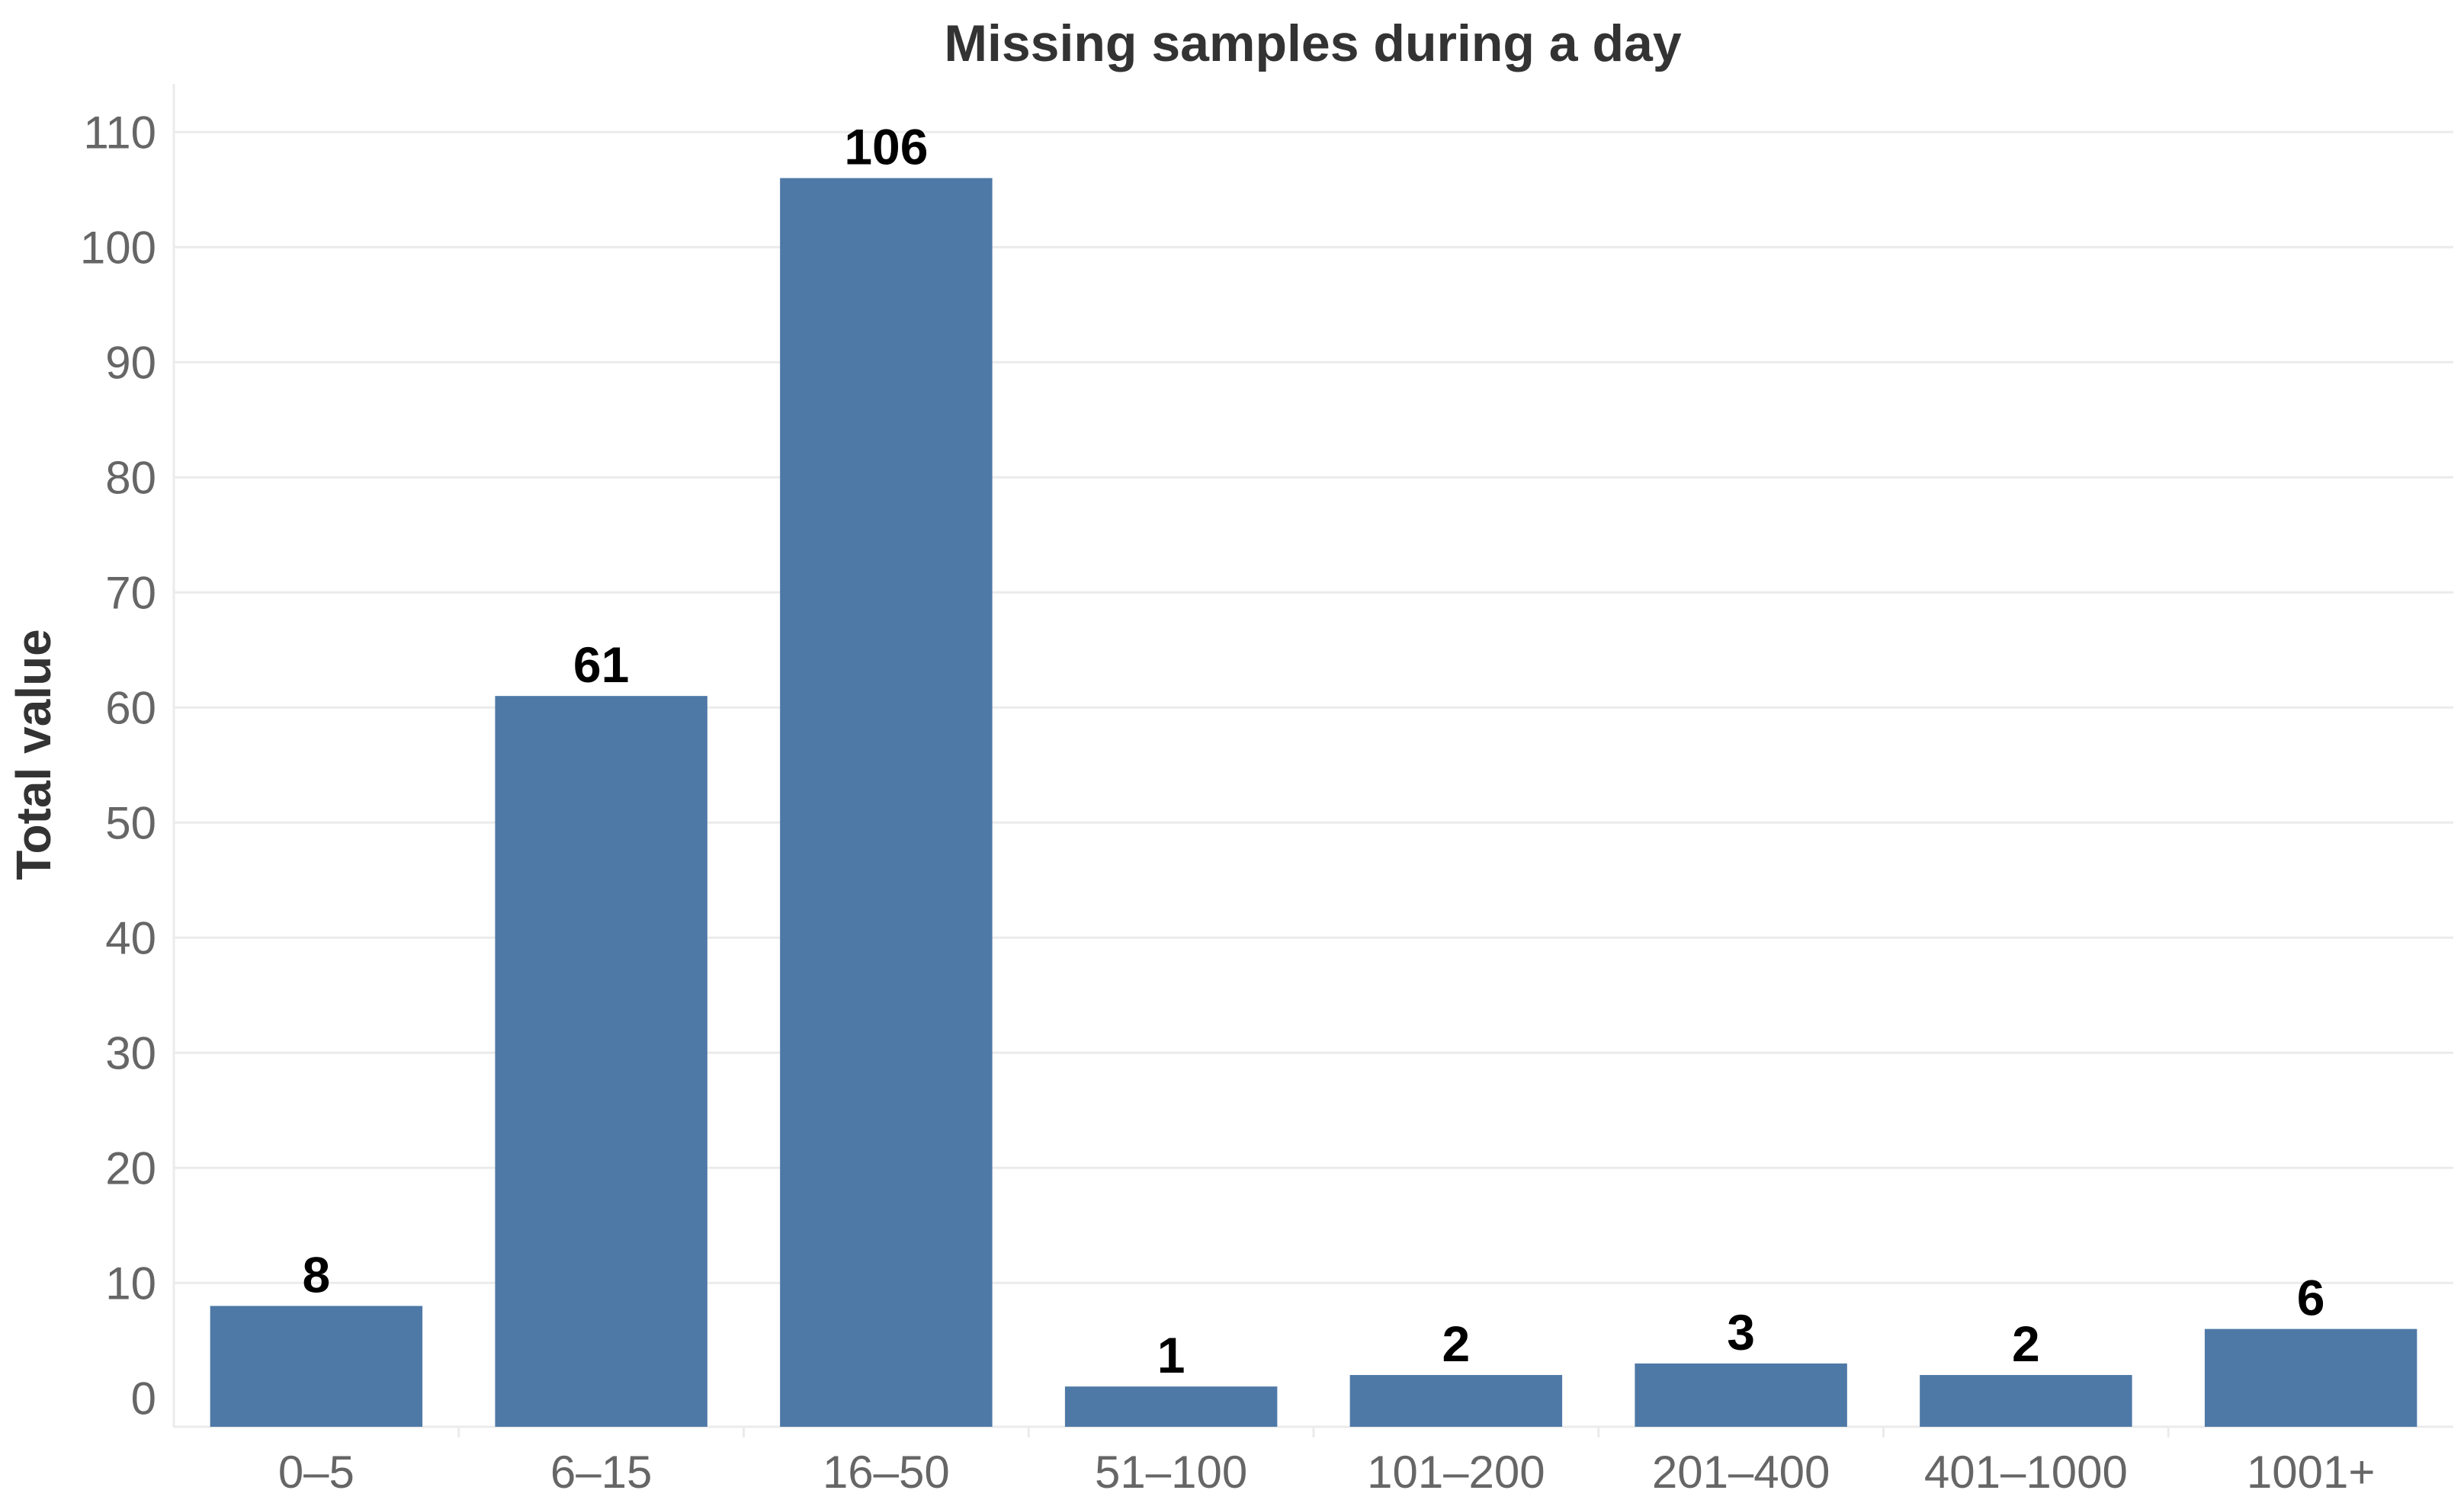 The height and width of the screenshot is (1503, 2464). Describe the element at coordinates (1313, 43) in the screenshot. I see `chart-title: Missing samples during a day` at that location.